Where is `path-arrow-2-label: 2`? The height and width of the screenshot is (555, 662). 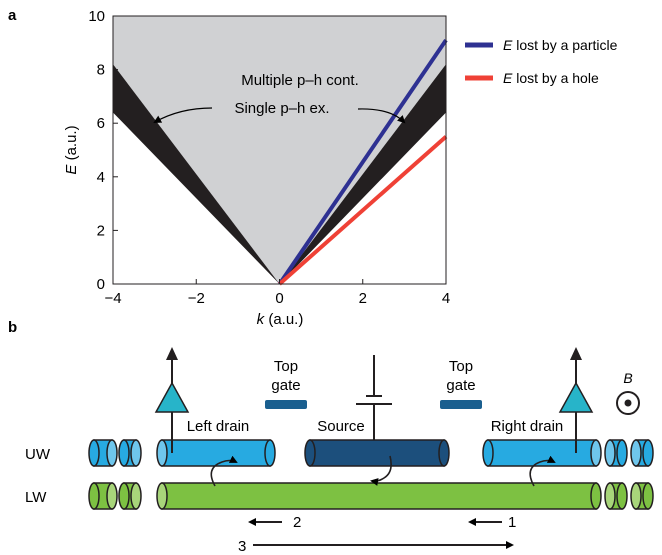
path-arrow-2-label: 2 is located at coordinates (297, 522).